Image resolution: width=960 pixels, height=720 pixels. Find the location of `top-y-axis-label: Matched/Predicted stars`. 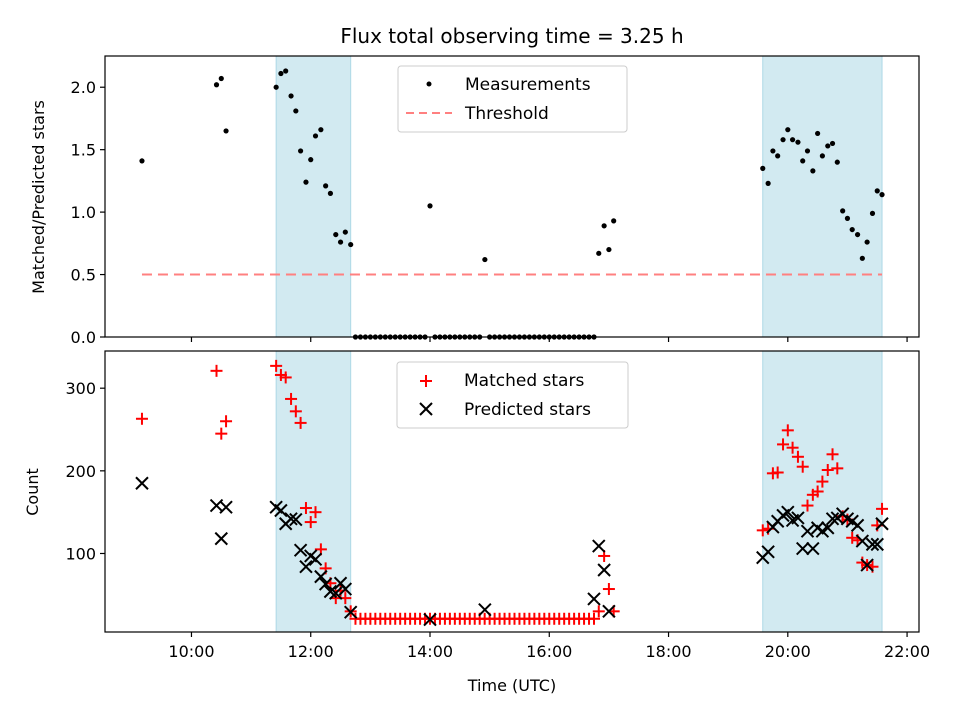

top-y-axis-label: Matched/Predicted stars is located at coordinates (38, 197).